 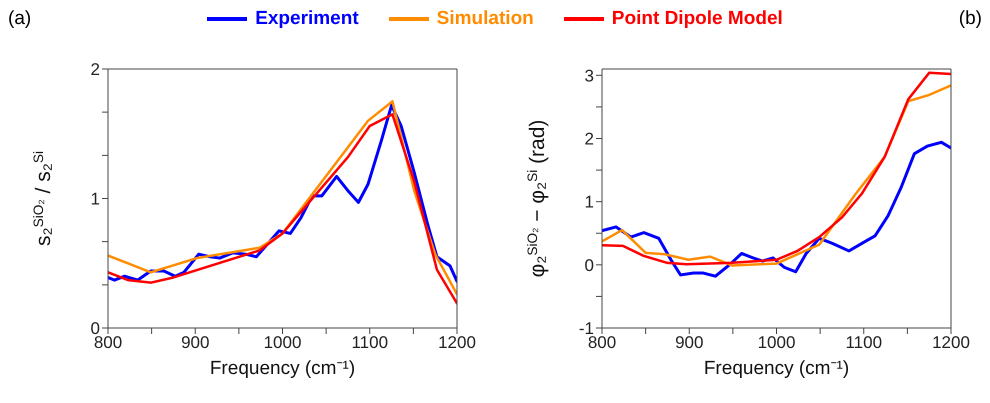 I want to click on chart-title: (b), so click(x=970, y=19).